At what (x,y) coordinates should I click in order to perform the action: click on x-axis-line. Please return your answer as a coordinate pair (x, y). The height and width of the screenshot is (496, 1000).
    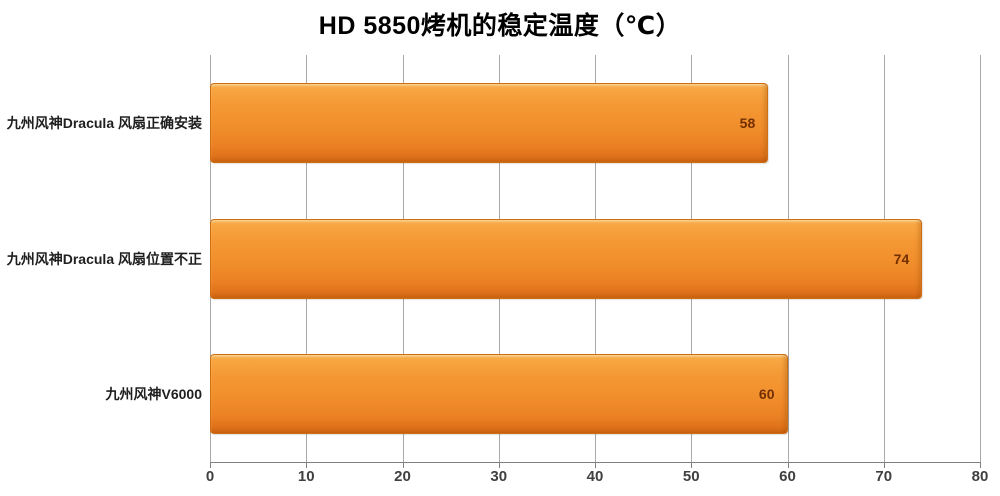
    Looking at the image, I should click on (595, 462).